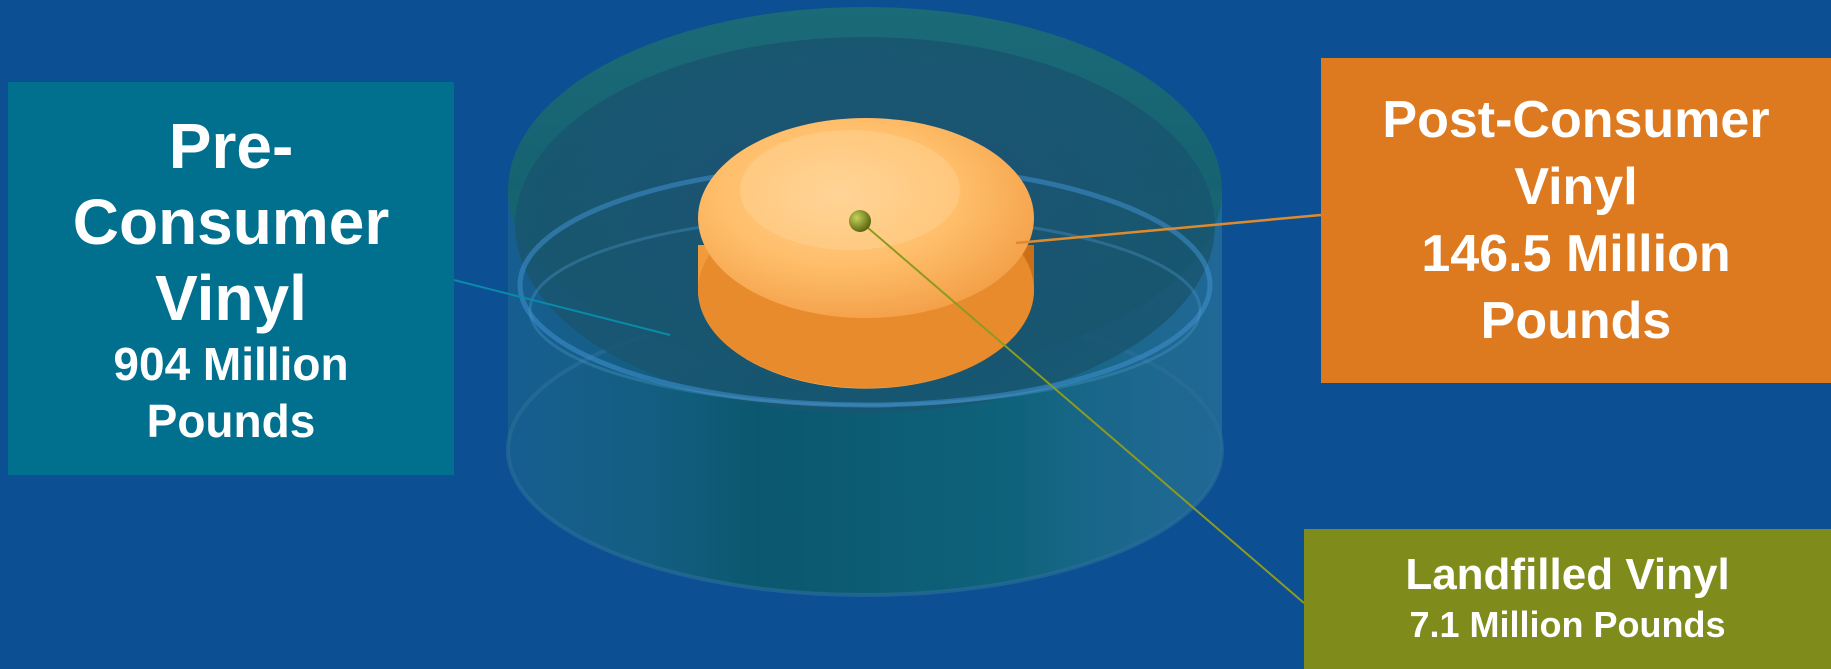 This screenshot has height=669, width=1831. What do you see at coordinates (231, 145) in the screenshot?
I see `pre-consumer-title-line1: Pre-` at bounding box center [231, 145].